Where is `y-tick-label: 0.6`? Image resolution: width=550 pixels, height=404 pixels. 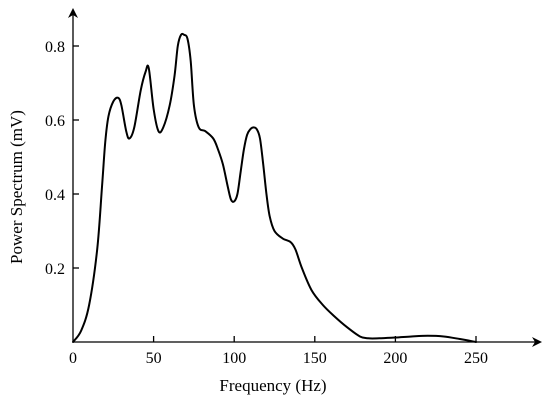
y-tick-label: 0.6 is located at coordinates (55, 121).